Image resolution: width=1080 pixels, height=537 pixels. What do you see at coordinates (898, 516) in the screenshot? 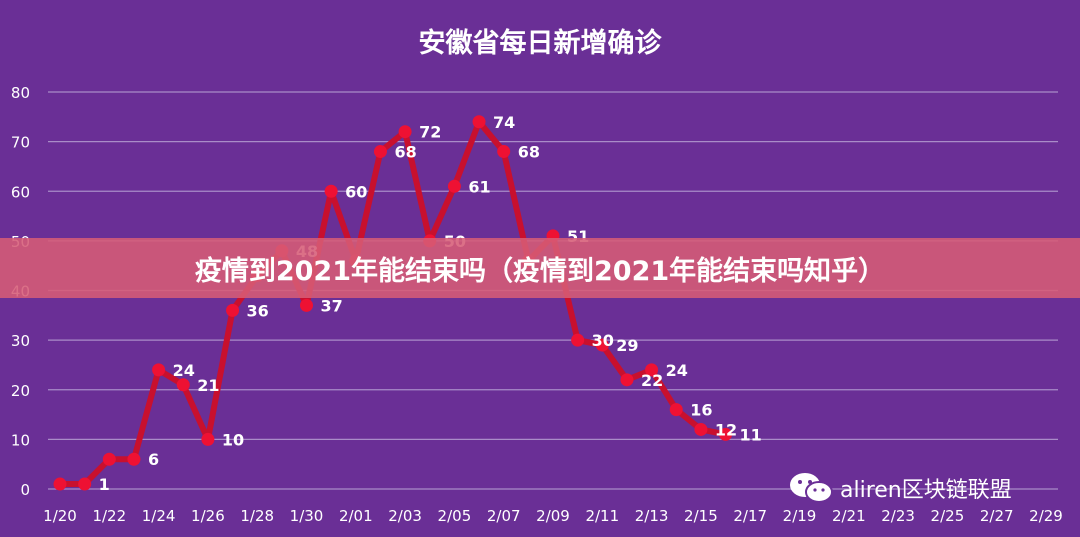
I see `x-tick-label: 2/23` at bounding box center [898, 516].